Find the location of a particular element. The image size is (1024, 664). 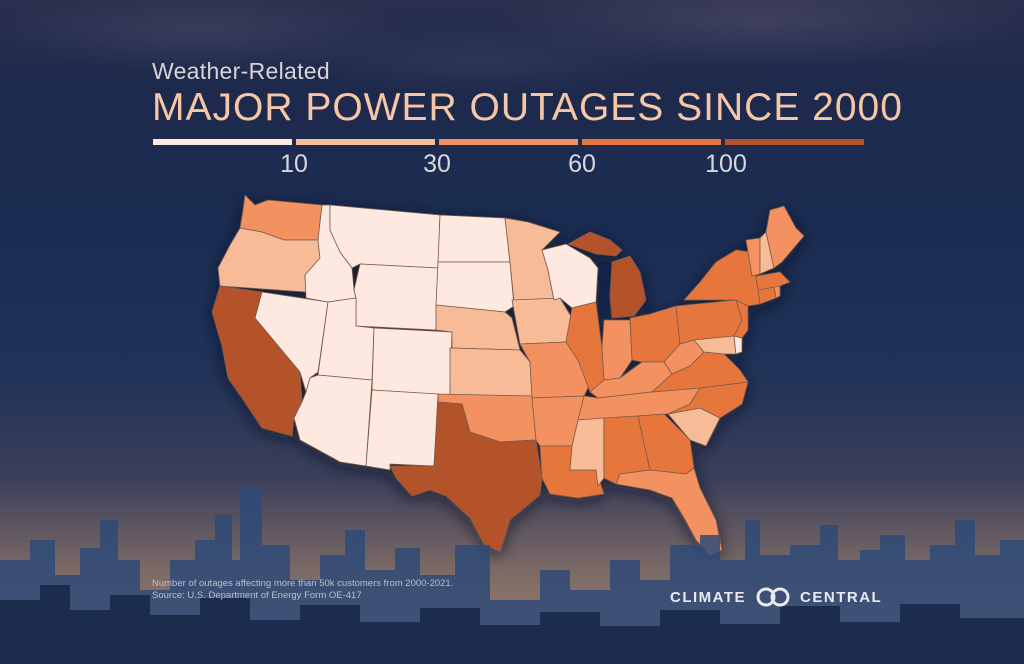

legend-tick-100: 100 is located at coordinates (726, 164).